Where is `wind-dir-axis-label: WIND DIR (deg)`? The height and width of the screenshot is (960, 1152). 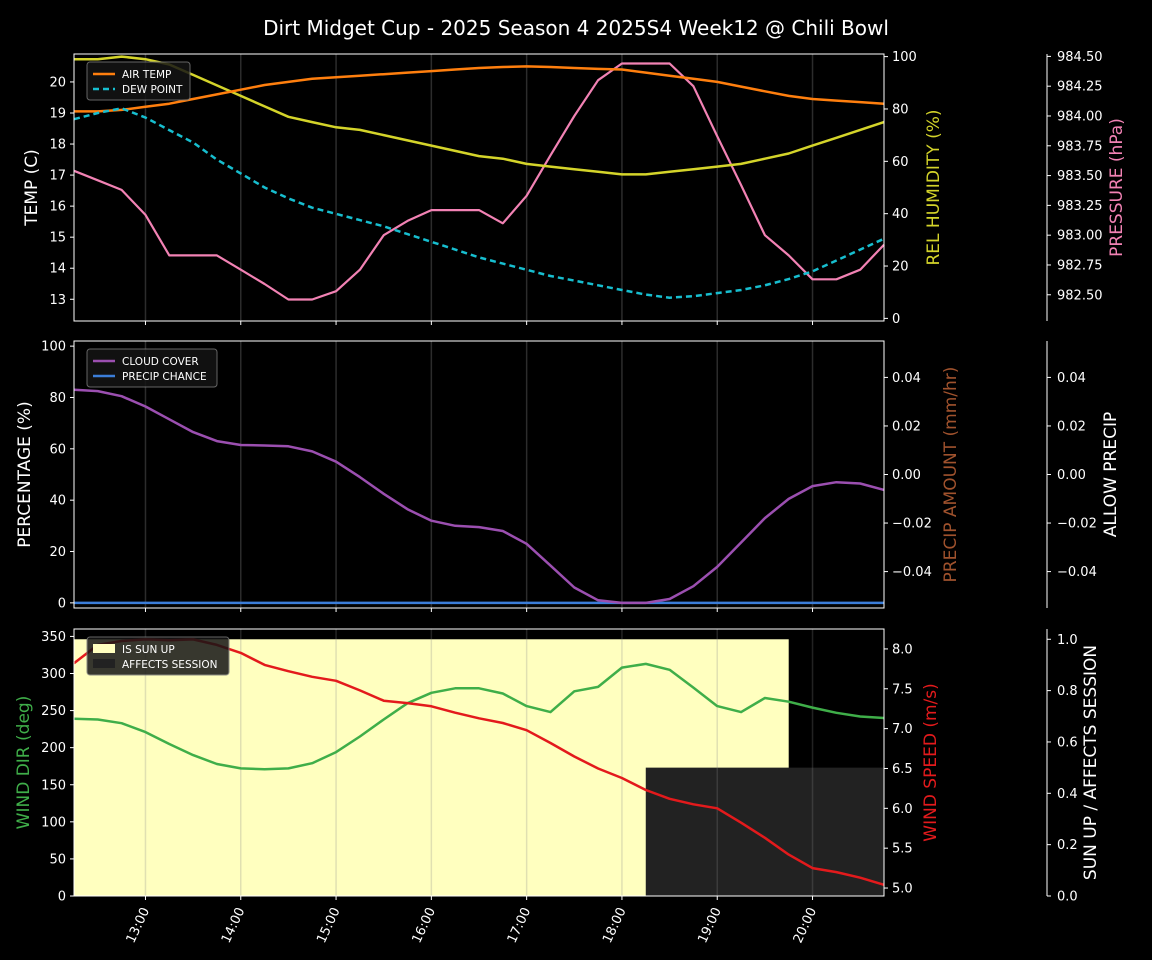 wind-dir-axis-label: WIND DIR (deg) is located at coordinates (24, 763).